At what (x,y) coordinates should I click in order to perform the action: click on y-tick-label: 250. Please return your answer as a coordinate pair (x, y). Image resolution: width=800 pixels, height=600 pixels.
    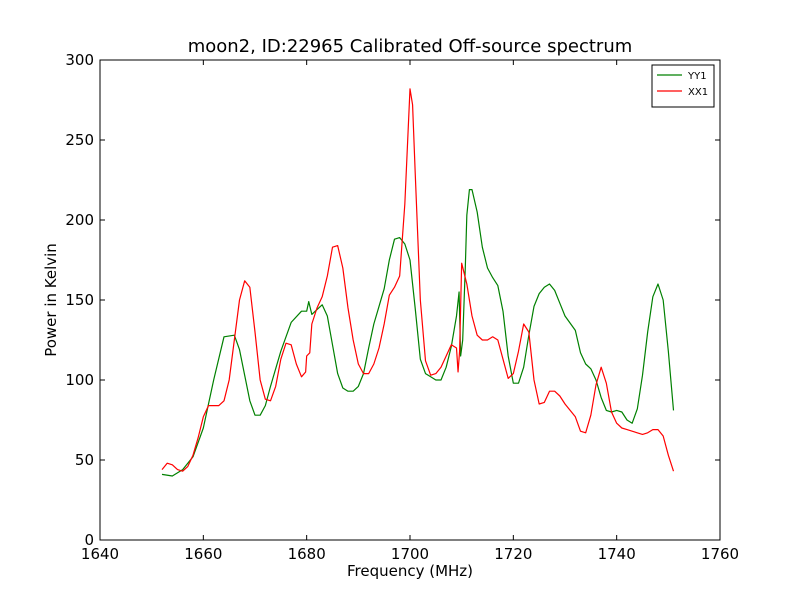
    Looking at the image, I should click on (79, 140).